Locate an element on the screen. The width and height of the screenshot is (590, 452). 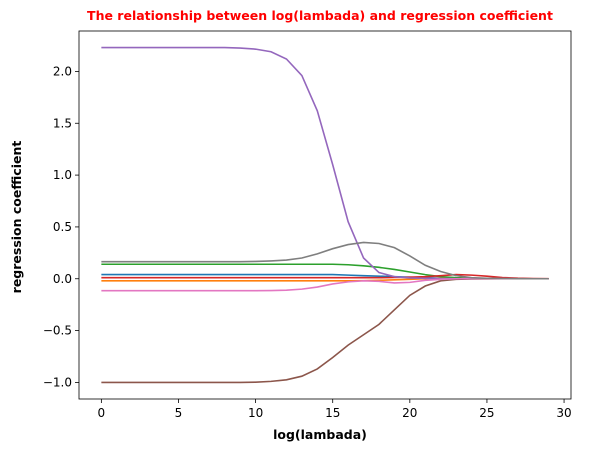
x-tick-label: 15 is located at coordinates (332, 413).